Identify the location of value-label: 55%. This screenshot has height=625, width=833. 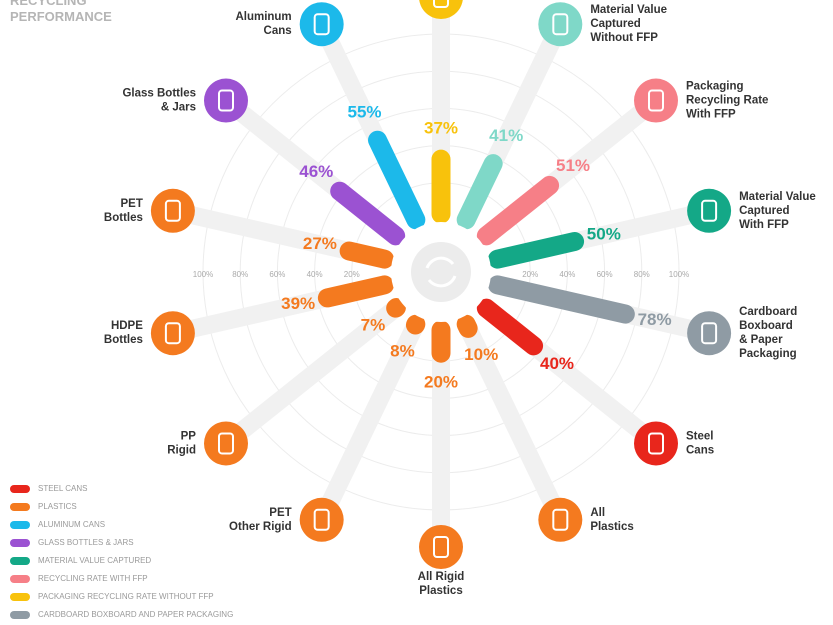
(364, 112).